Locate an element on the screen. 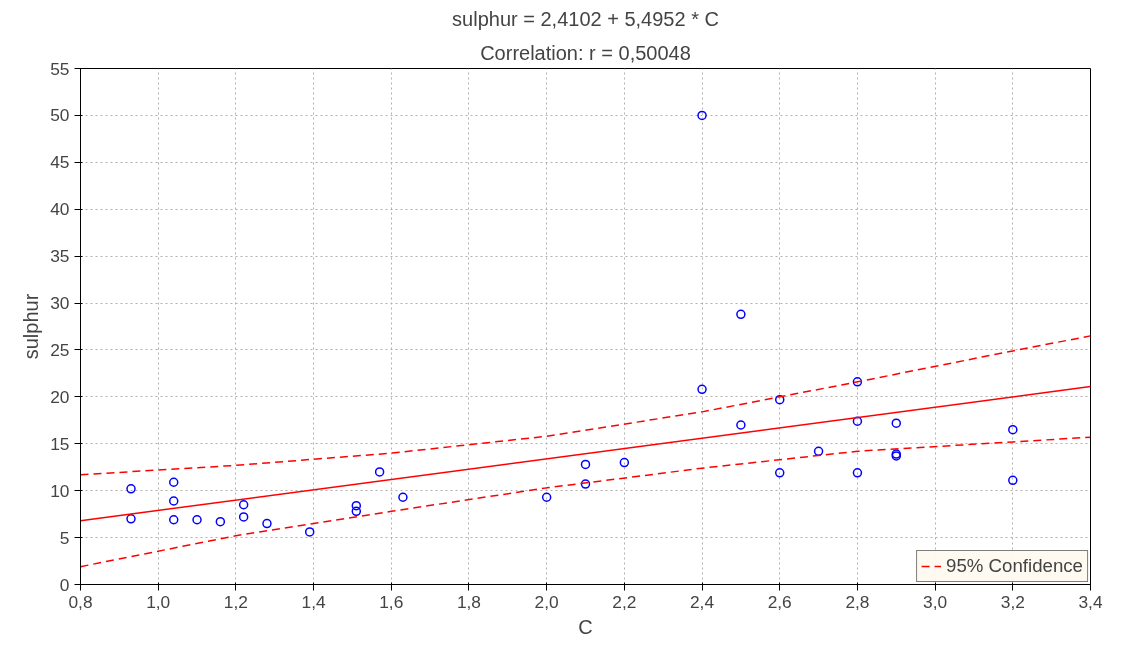 Image resolution: width=1129 pixels, height=653 pixels. x-tick-label: 2,4 is located at coordinates (702, 601).